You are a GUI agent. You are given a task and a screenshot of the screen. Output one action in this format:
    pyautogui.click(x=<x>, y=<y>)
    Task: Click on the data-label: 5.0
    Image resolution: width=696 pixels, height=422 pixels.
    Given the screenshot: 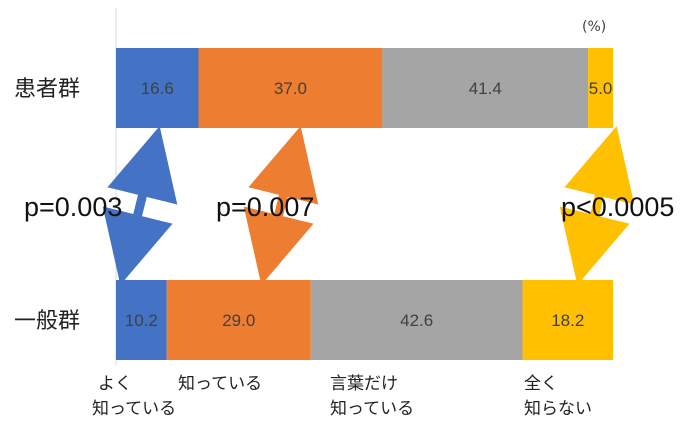 What is the action you would take?
    pyautogui.click(x=601, y=88)
    